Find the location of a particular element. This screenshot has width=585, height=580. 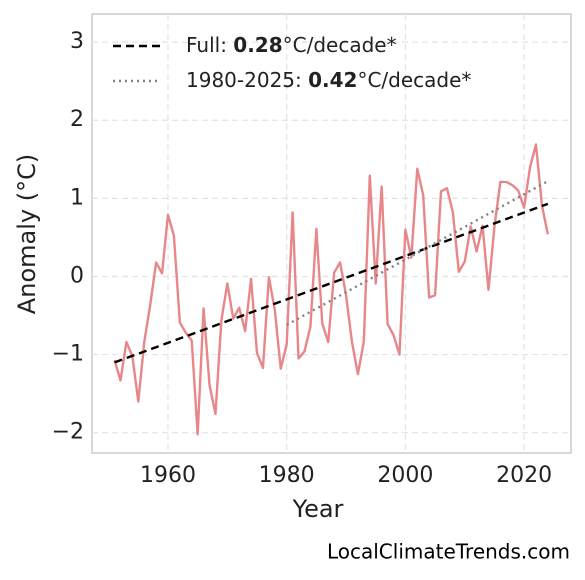

x-tick-label: 2000 is located at coordinates (405, 475).